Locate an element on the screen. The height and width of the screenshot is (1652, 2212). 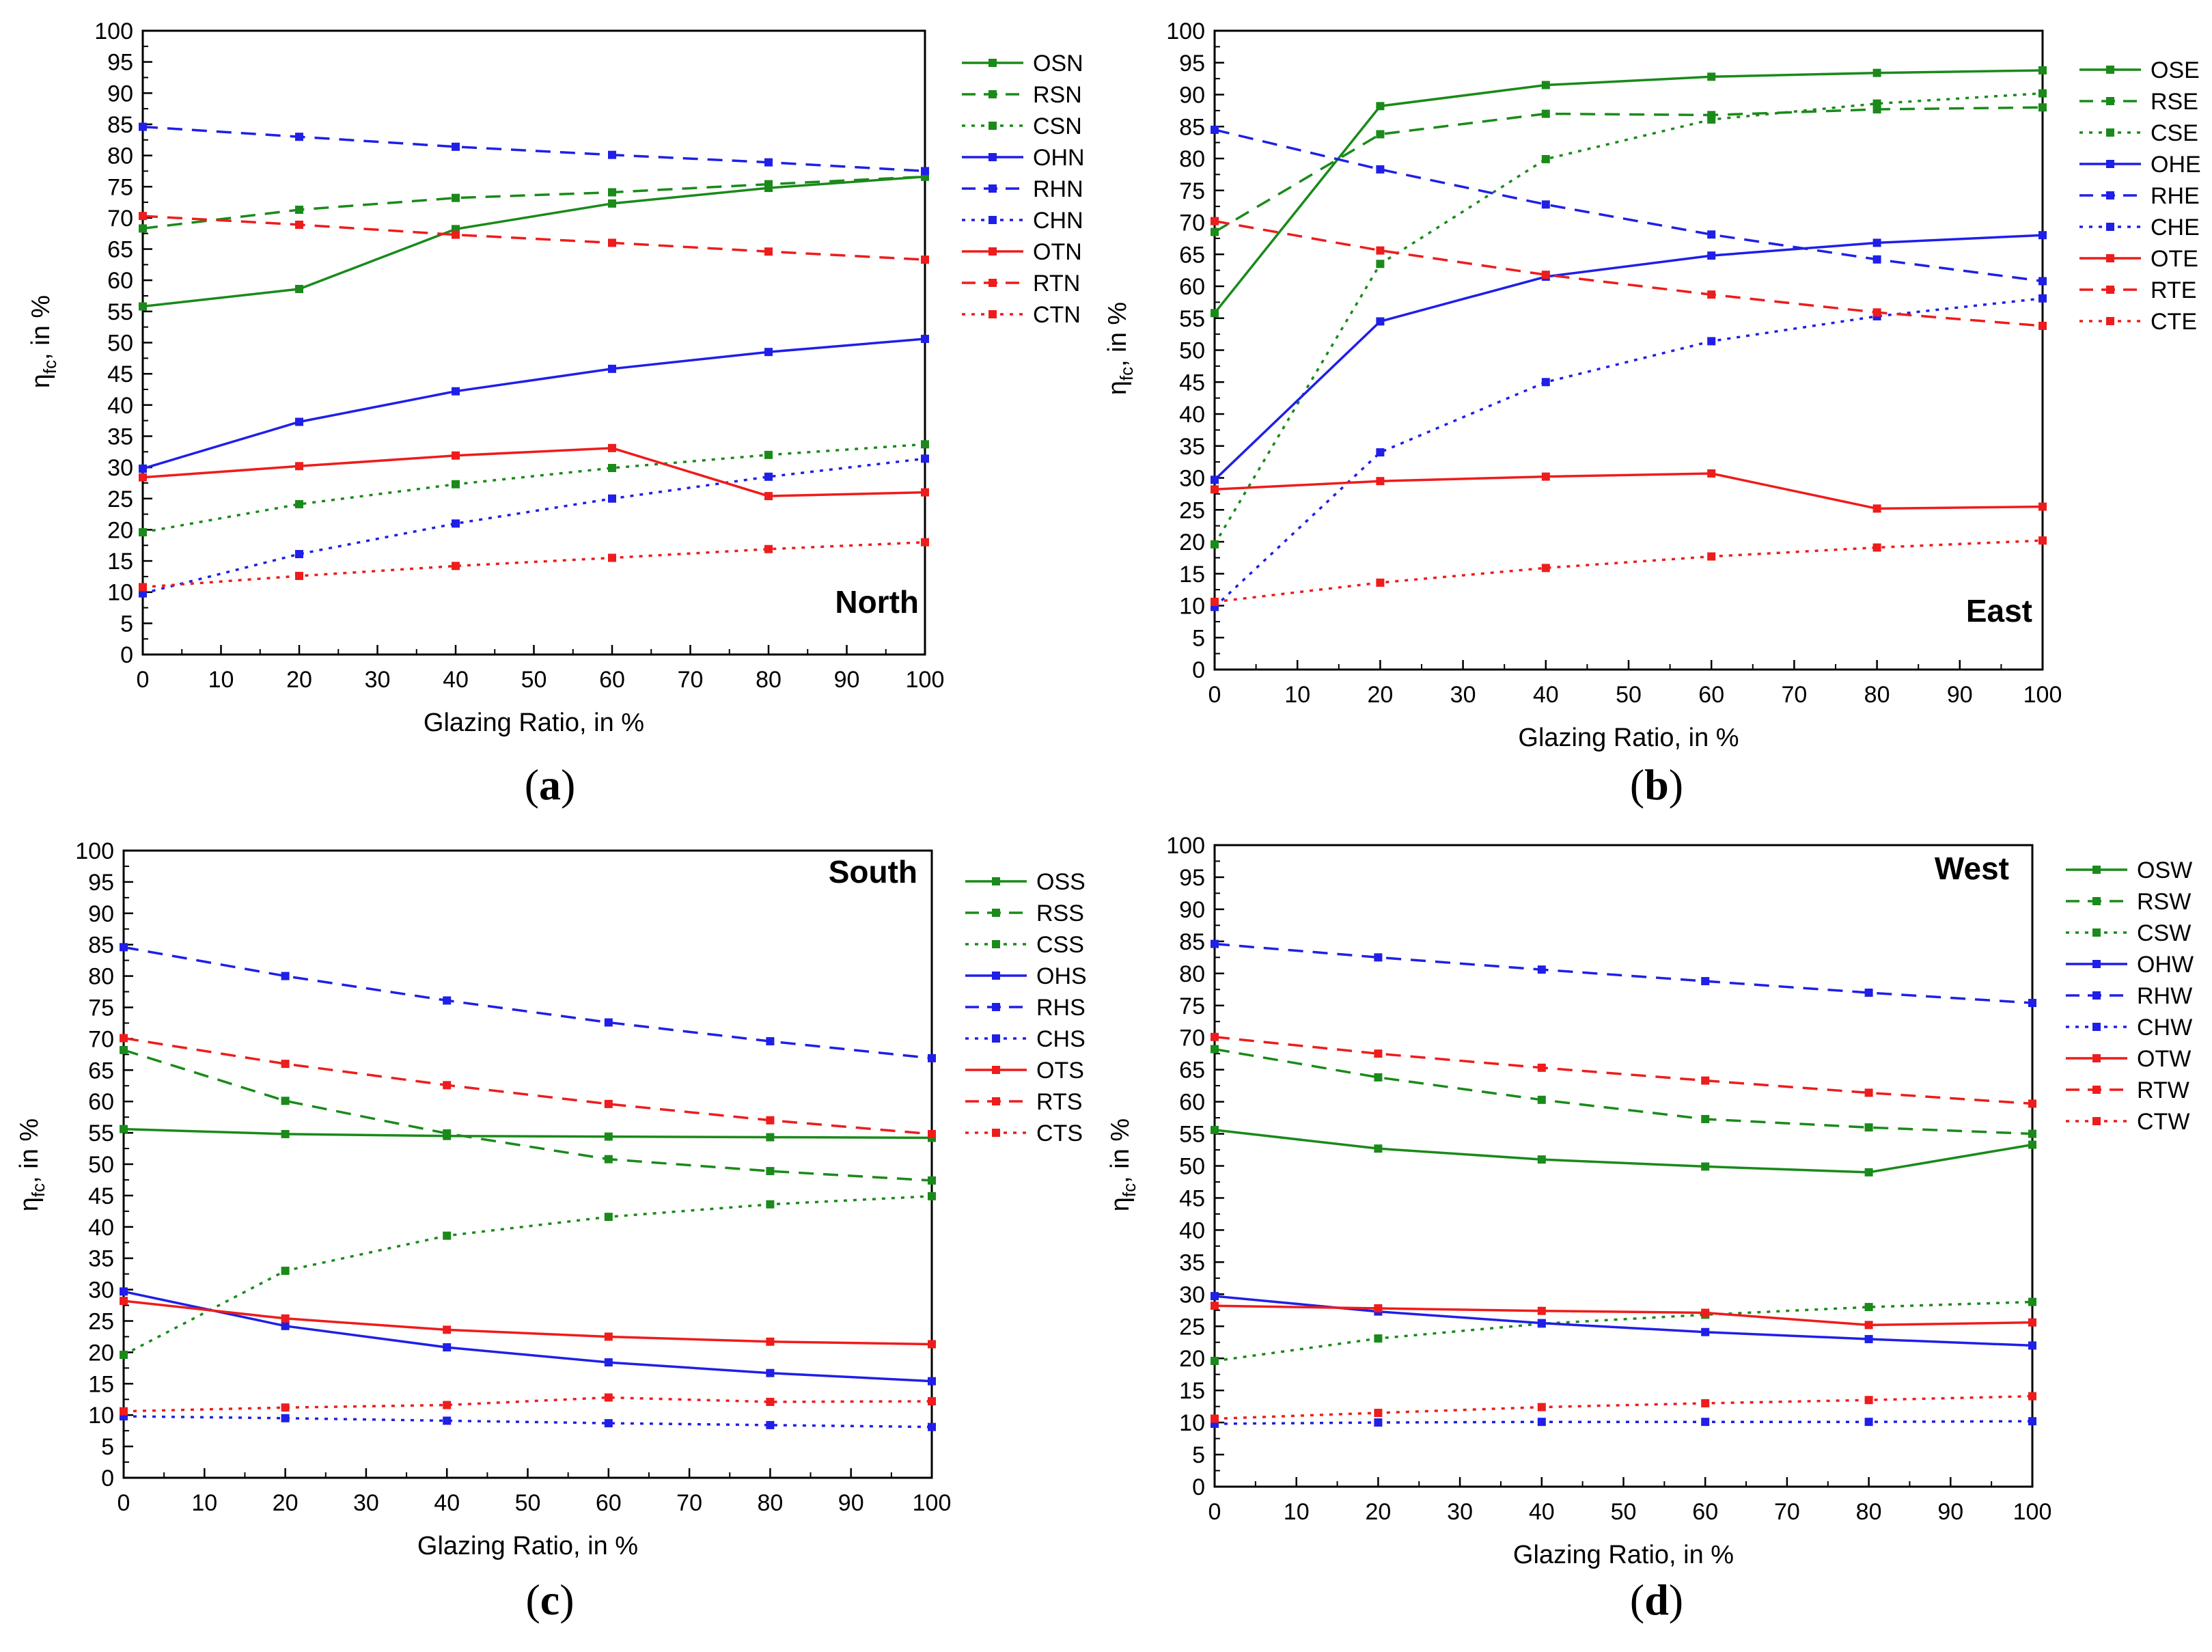
series-line-CHW is located at coordinates (1623, 1423).